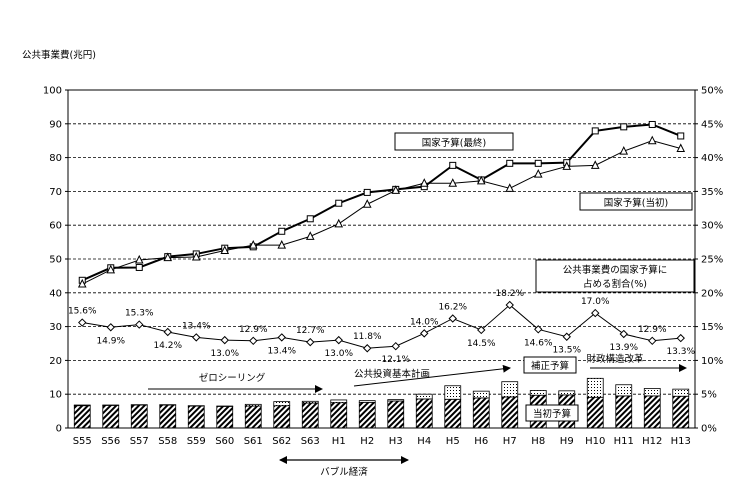 Image resolution: width=750 pixels, height=500 pixels. What do you see at coordinates (110, 341) in the screenshot?
I see `percent-label: 14.9%` at bounding box center [110, 341].